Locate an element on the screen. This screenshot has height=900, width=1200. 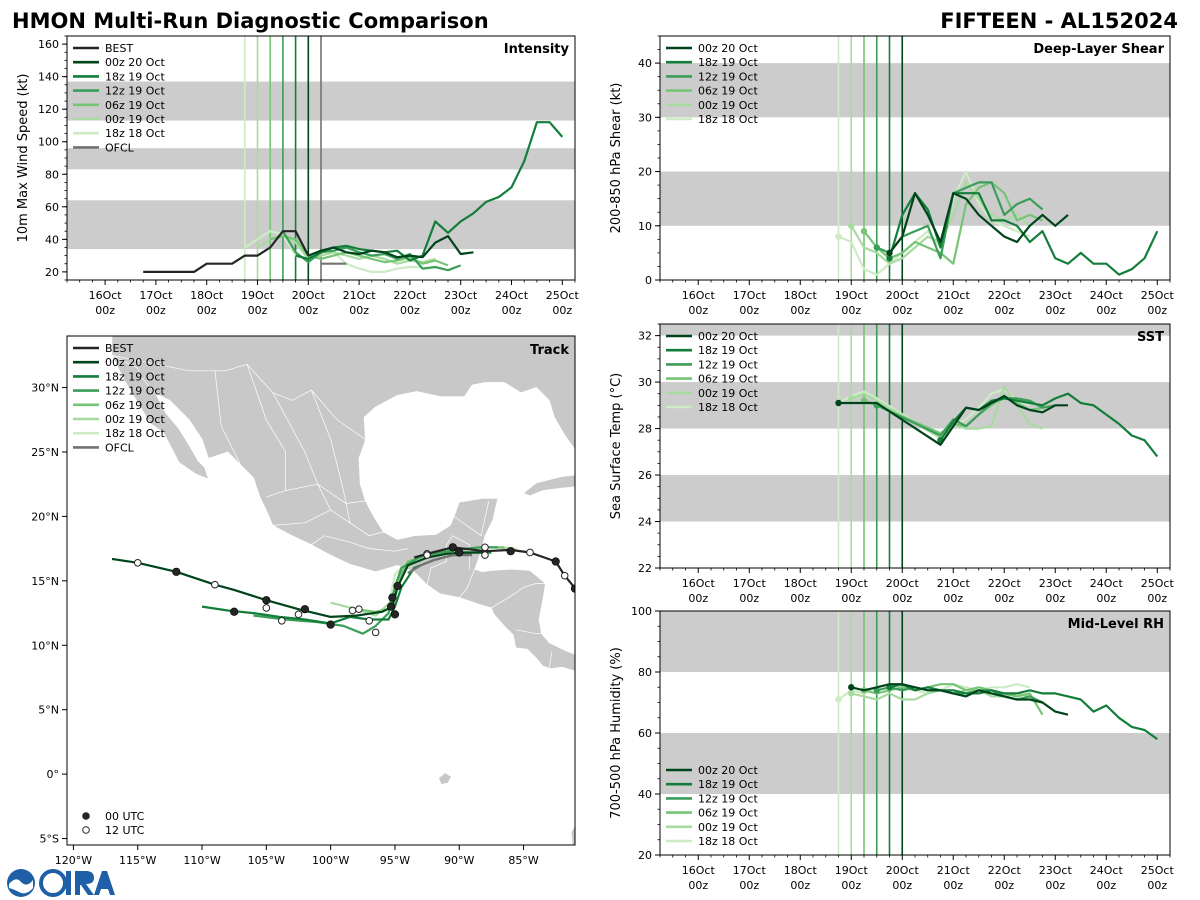
legend-marker-12utc is located at coordinates (86, 830).